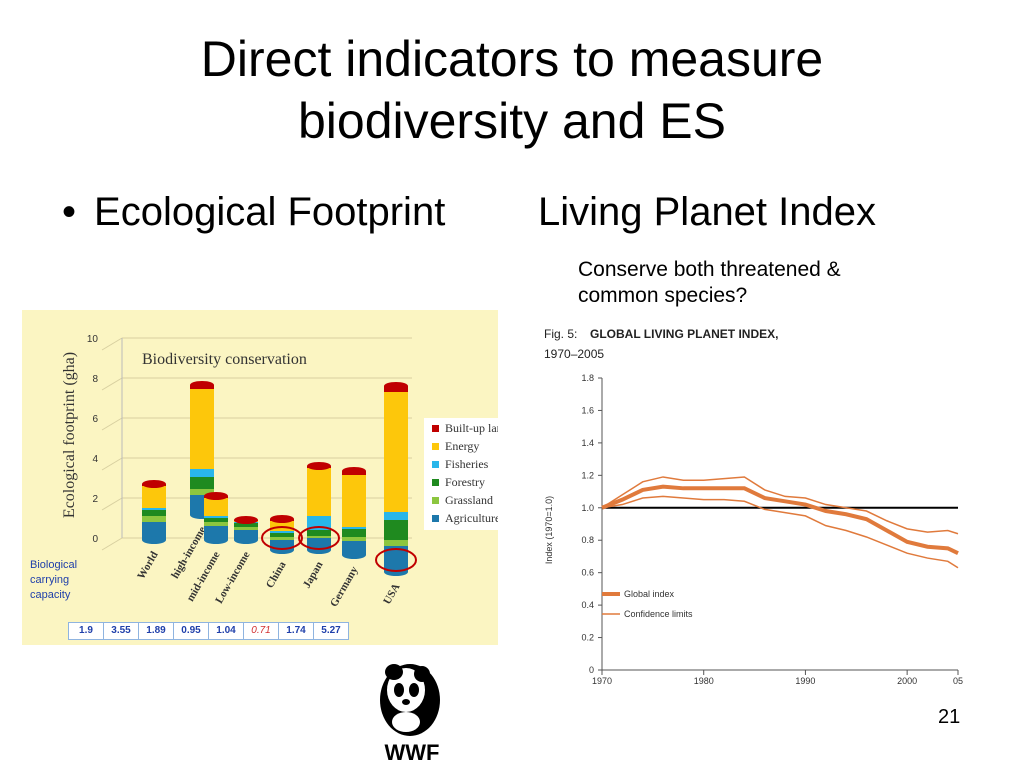 This screenshot has width=1024, height=768. Describe the element at coordinates (295, 631) in the screenshot. I see `biocapacity-value: 1.74` at that location.